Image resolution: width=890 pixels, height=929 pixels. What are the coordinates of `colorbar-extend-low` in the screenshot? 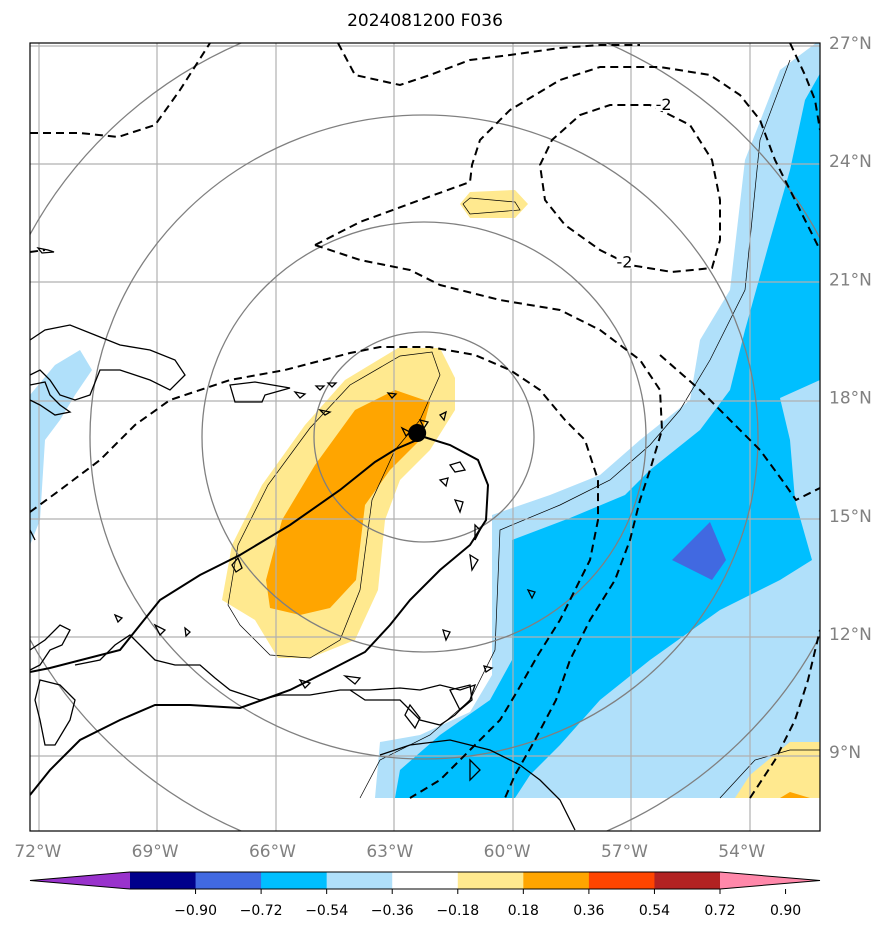 It's located at (80, 880).